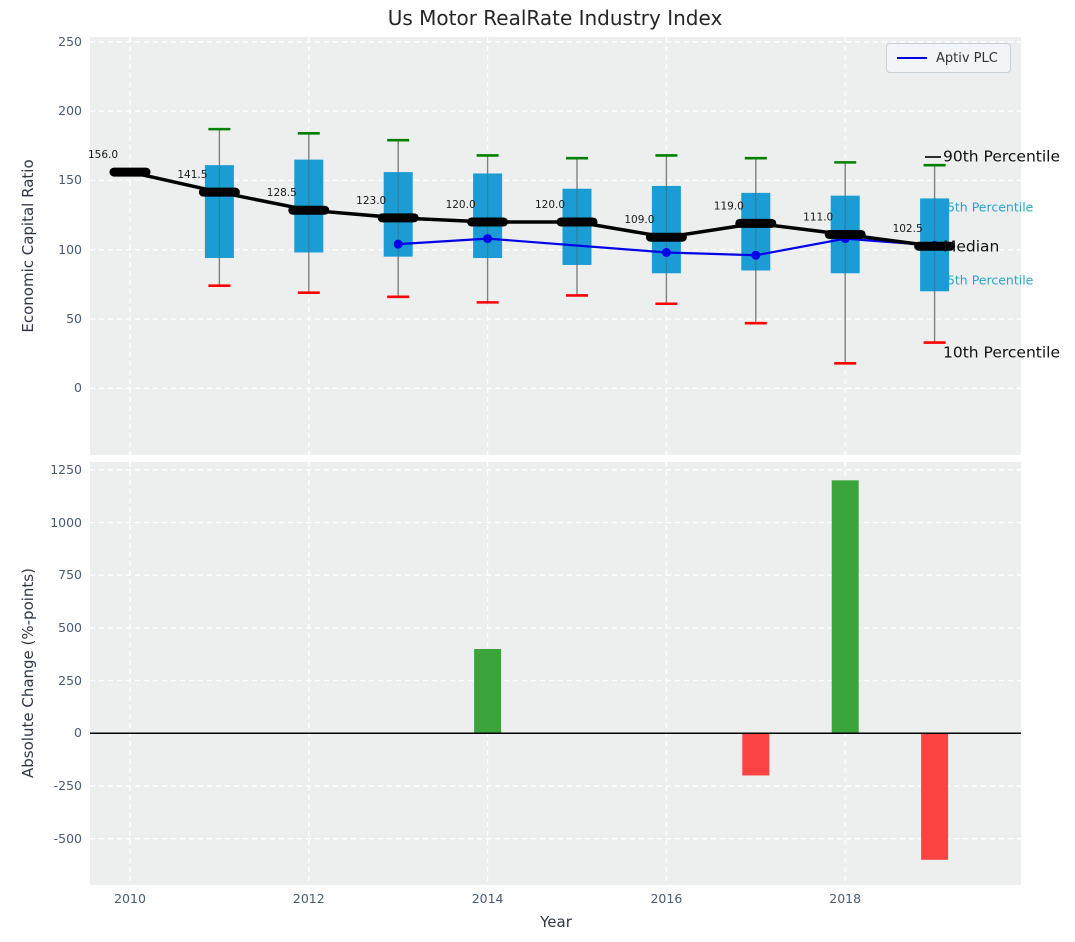 This screenshot has height=942, width=1075. What do you see at coordinates (66, 522) in the screenshot?
I see `ytick-bottom-1000: 1000` at bounding box center [66, 522].